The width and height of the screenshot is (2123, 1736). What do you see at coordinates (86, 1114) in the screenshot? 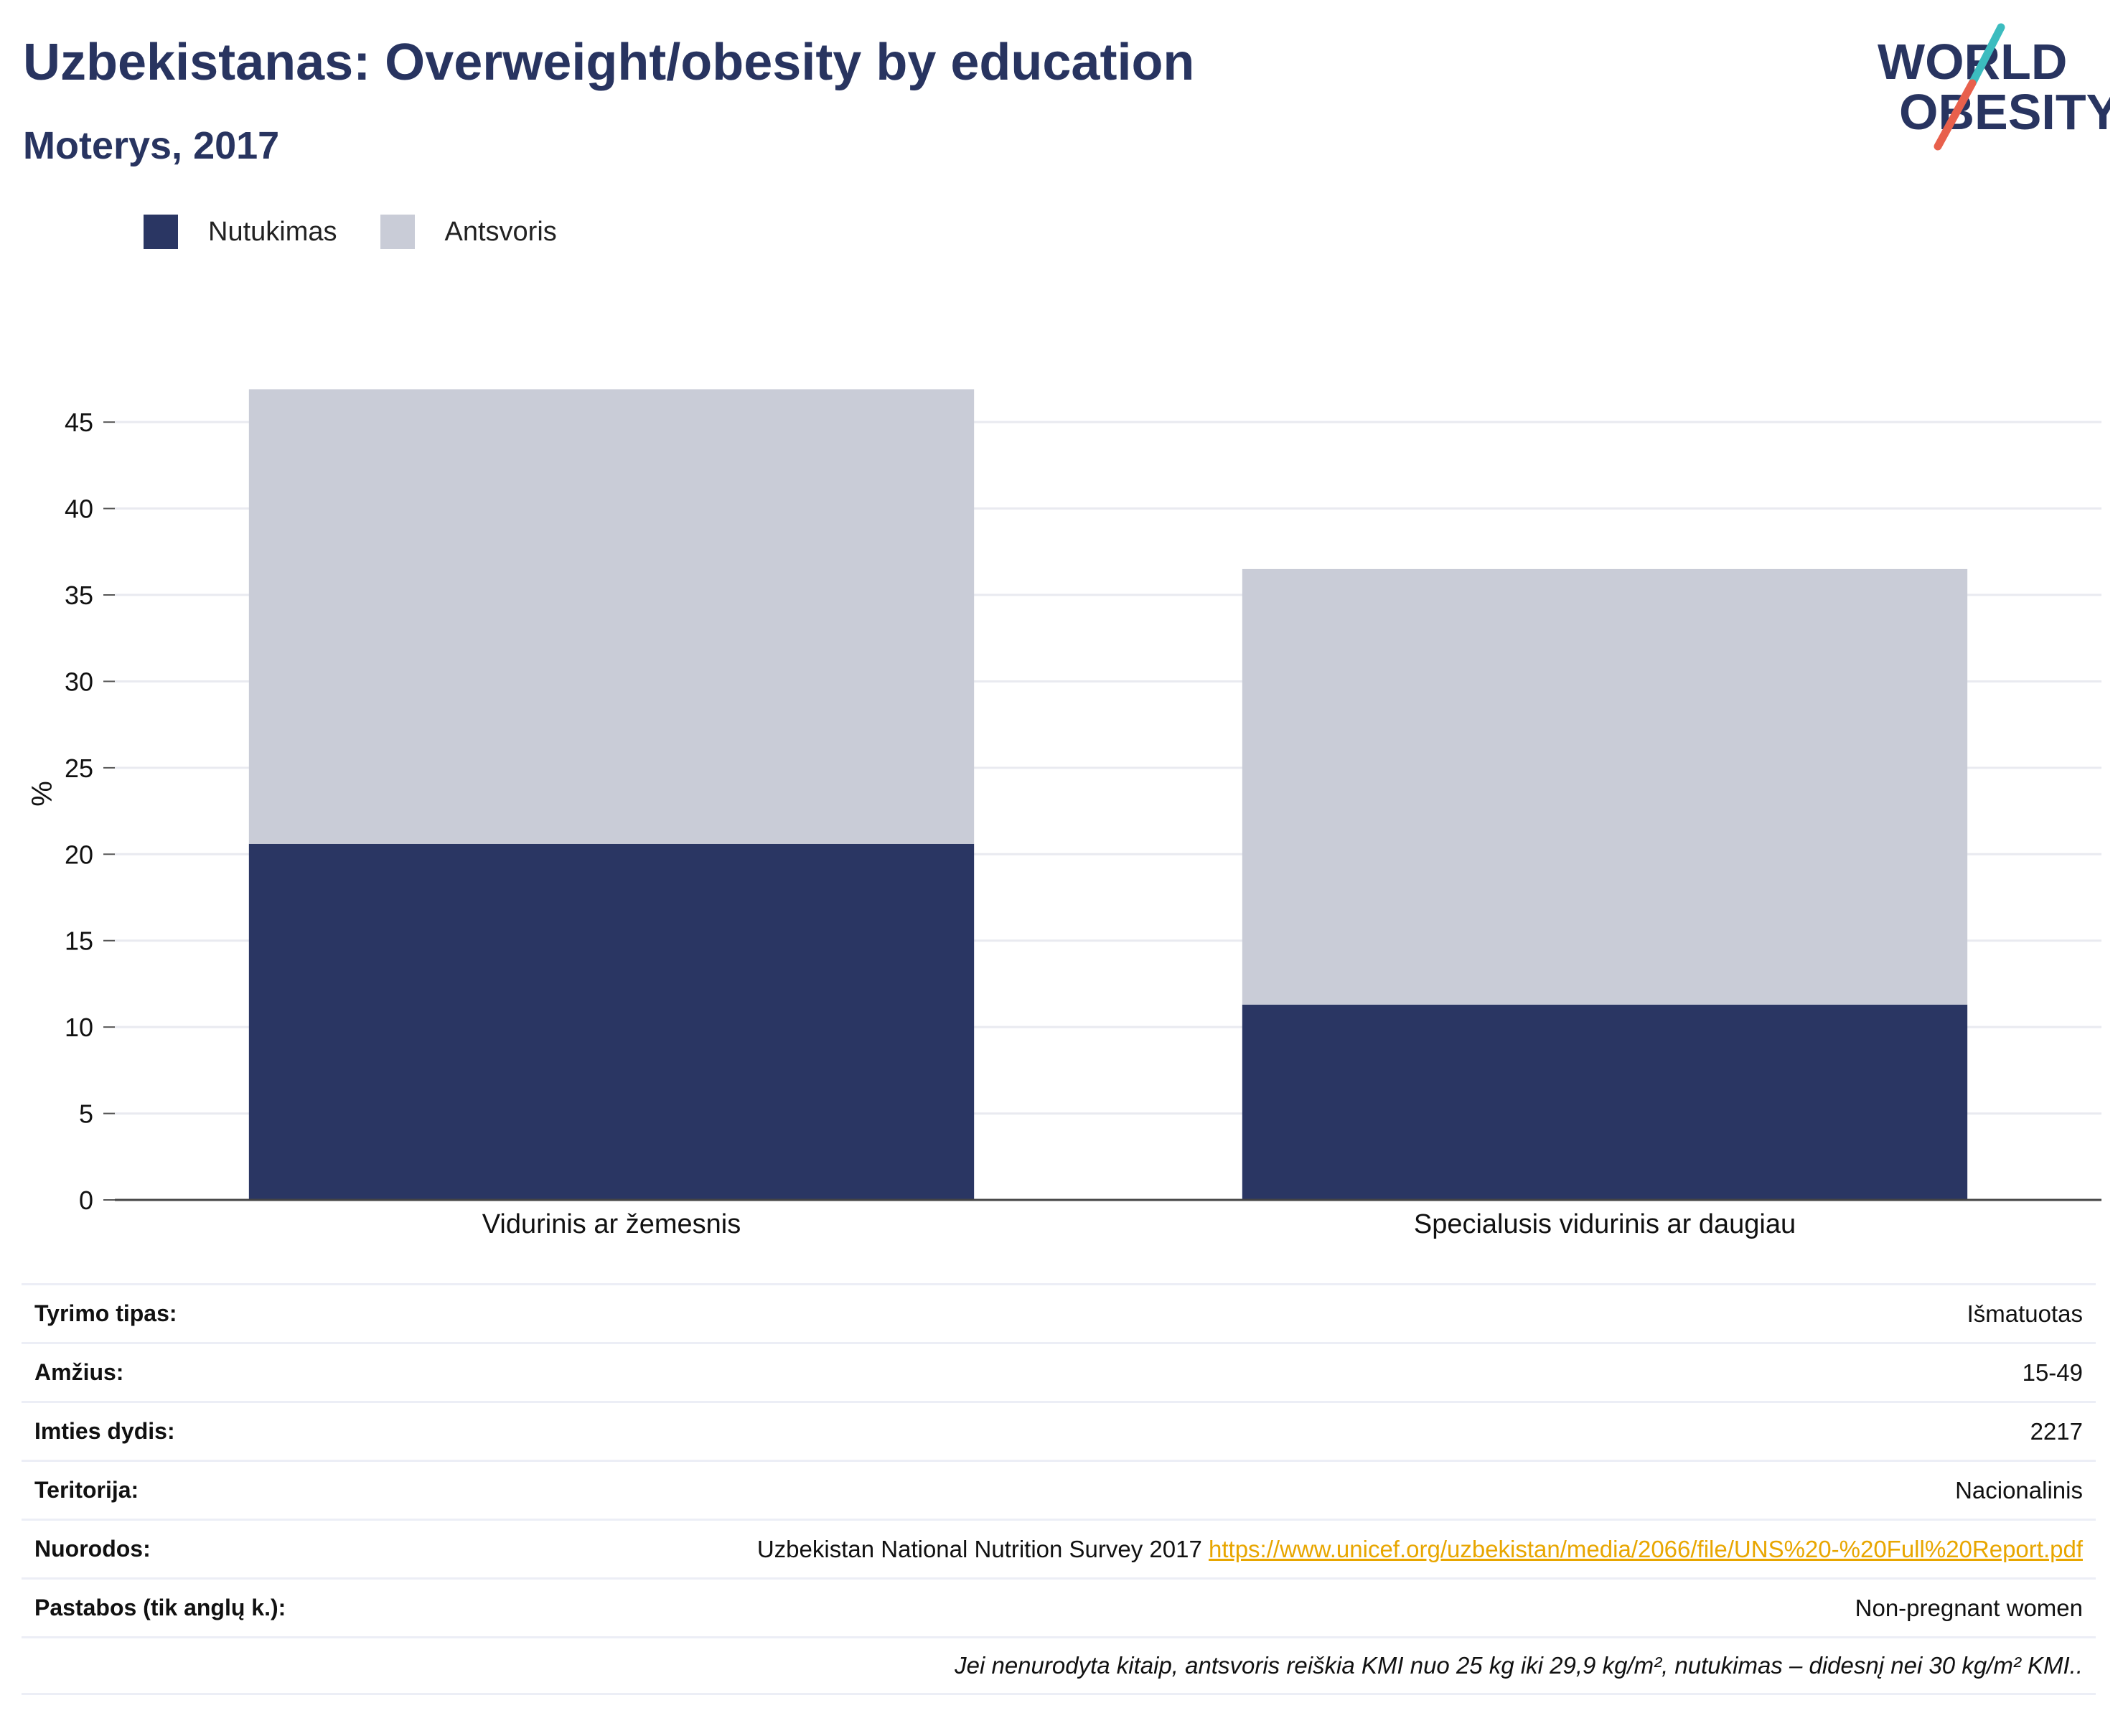
I see `y-tick-label: 5` at bounding box center [86, 1114].